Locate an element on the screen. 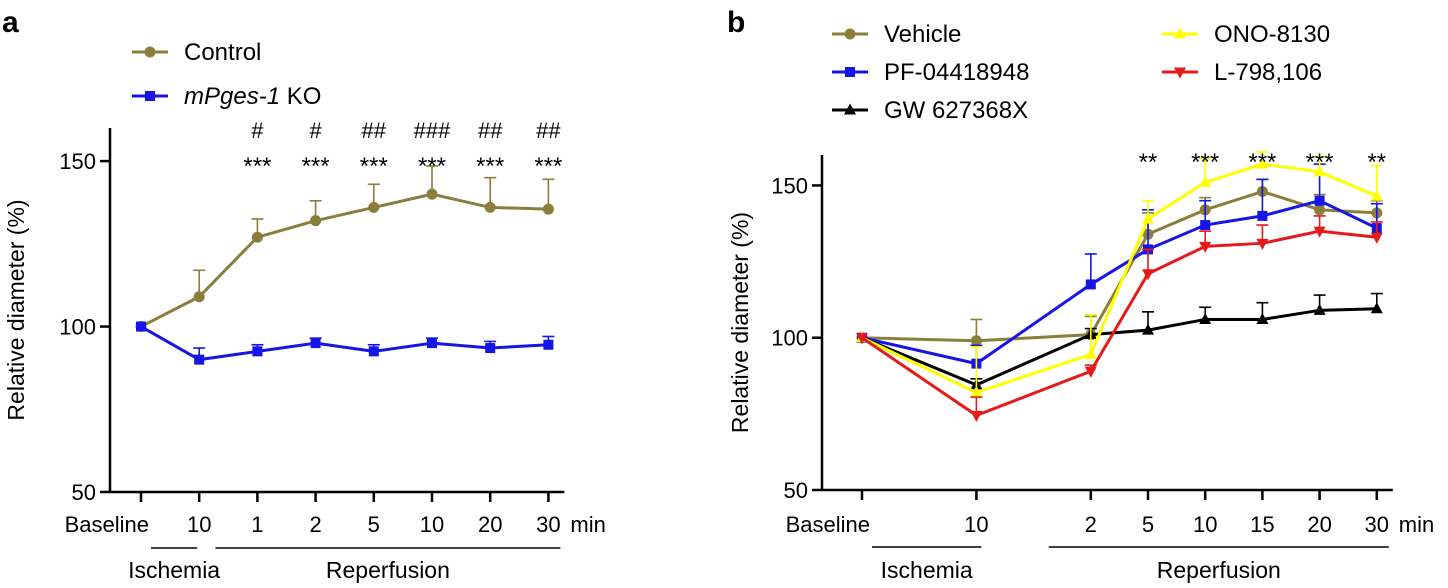 The width and height of the screenshot is (1448, 588). legend-item: mPges-1 KO is located at coordinates (226, 96).